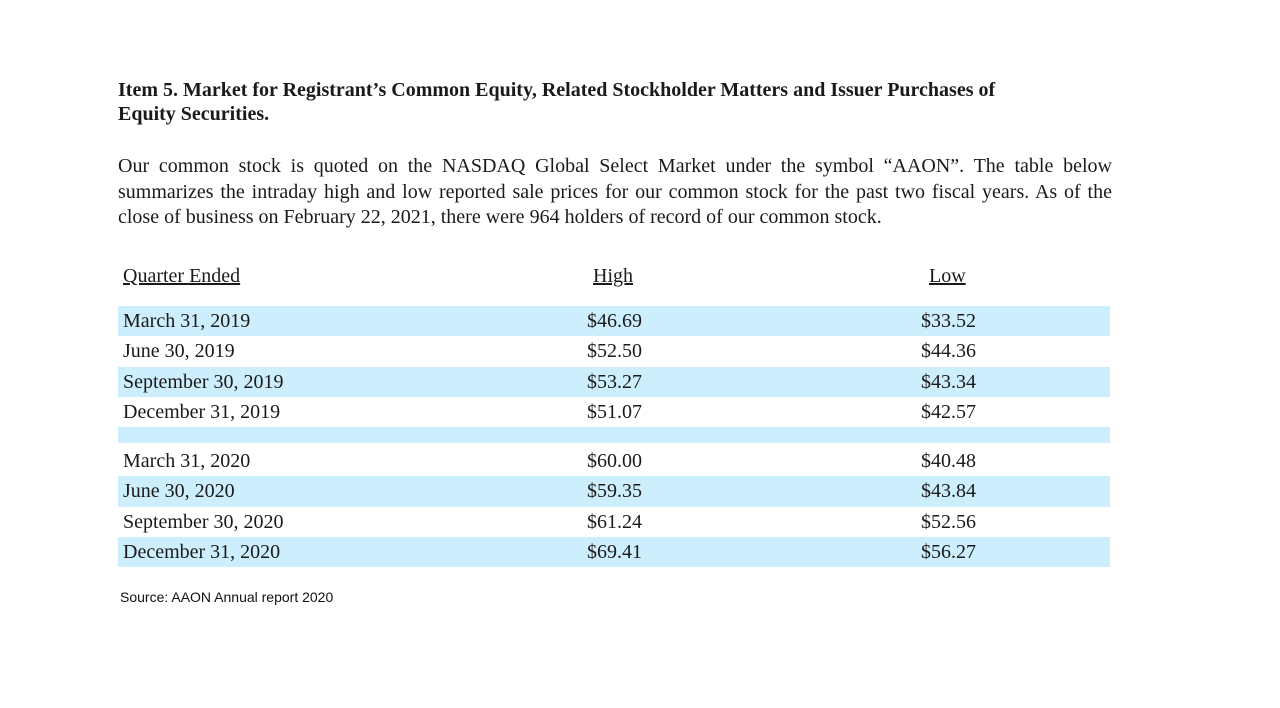 The height and width of the screenshot is (708, 1280). What do you see at coordinates (614, 435) in the screenshot?
I see `table-group-separator` at bounding box center [614, 435].